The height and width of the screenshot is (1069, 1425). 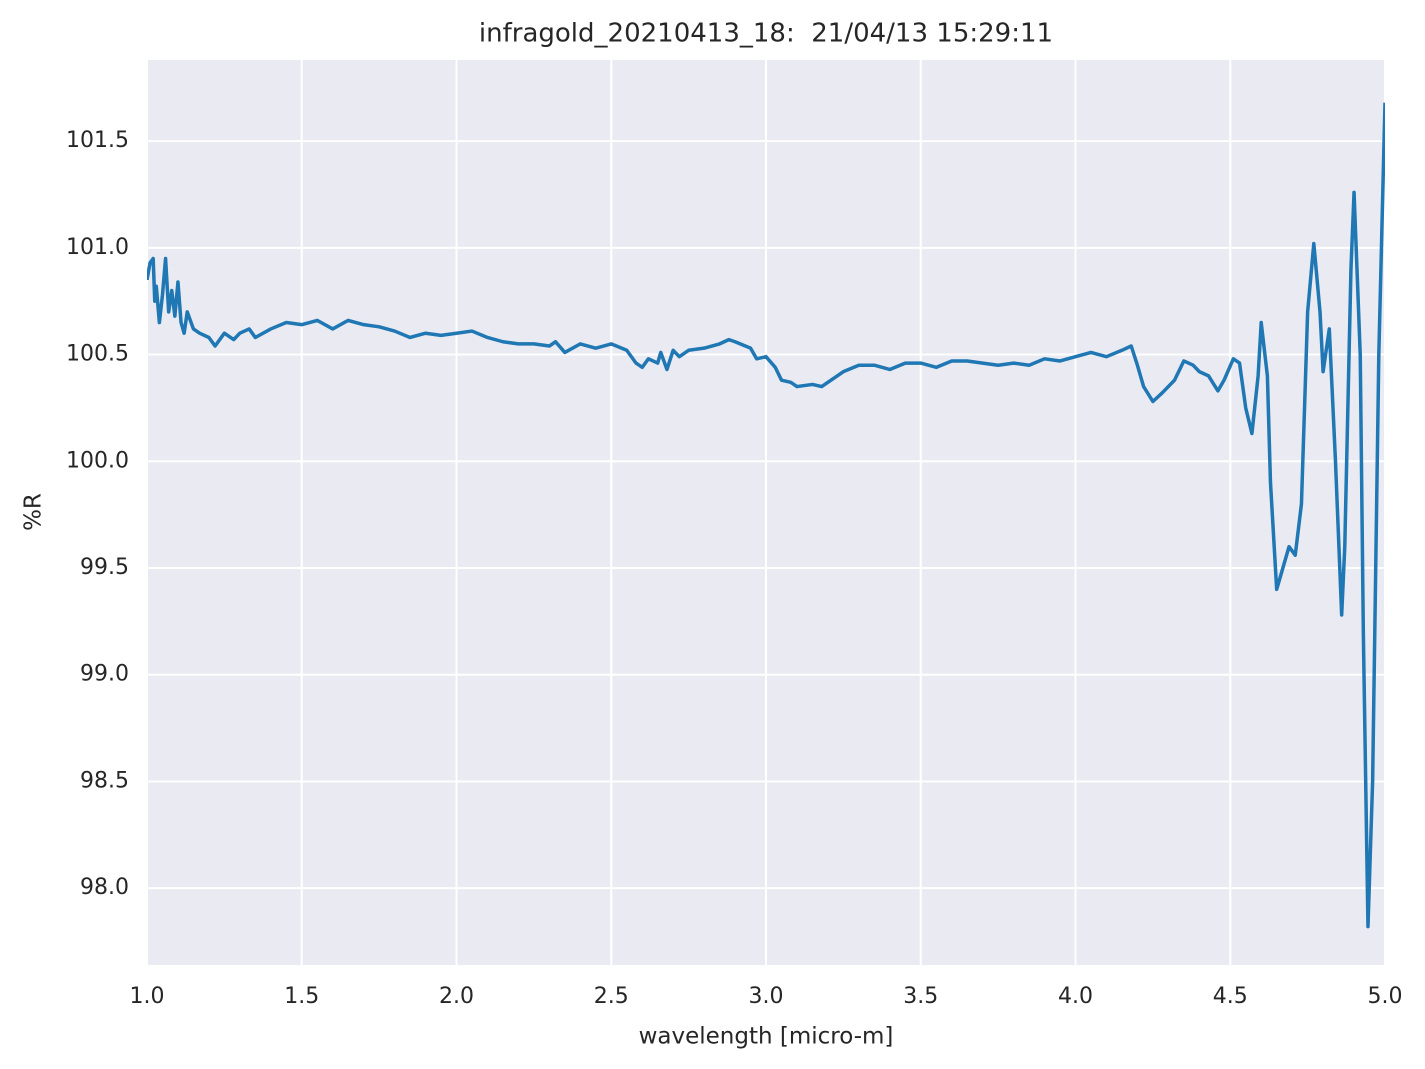 What do you see at coordinates (104, 780) in the screenshot?
I see `y-tick-label: 98.5` at bounding box center [104, 780].